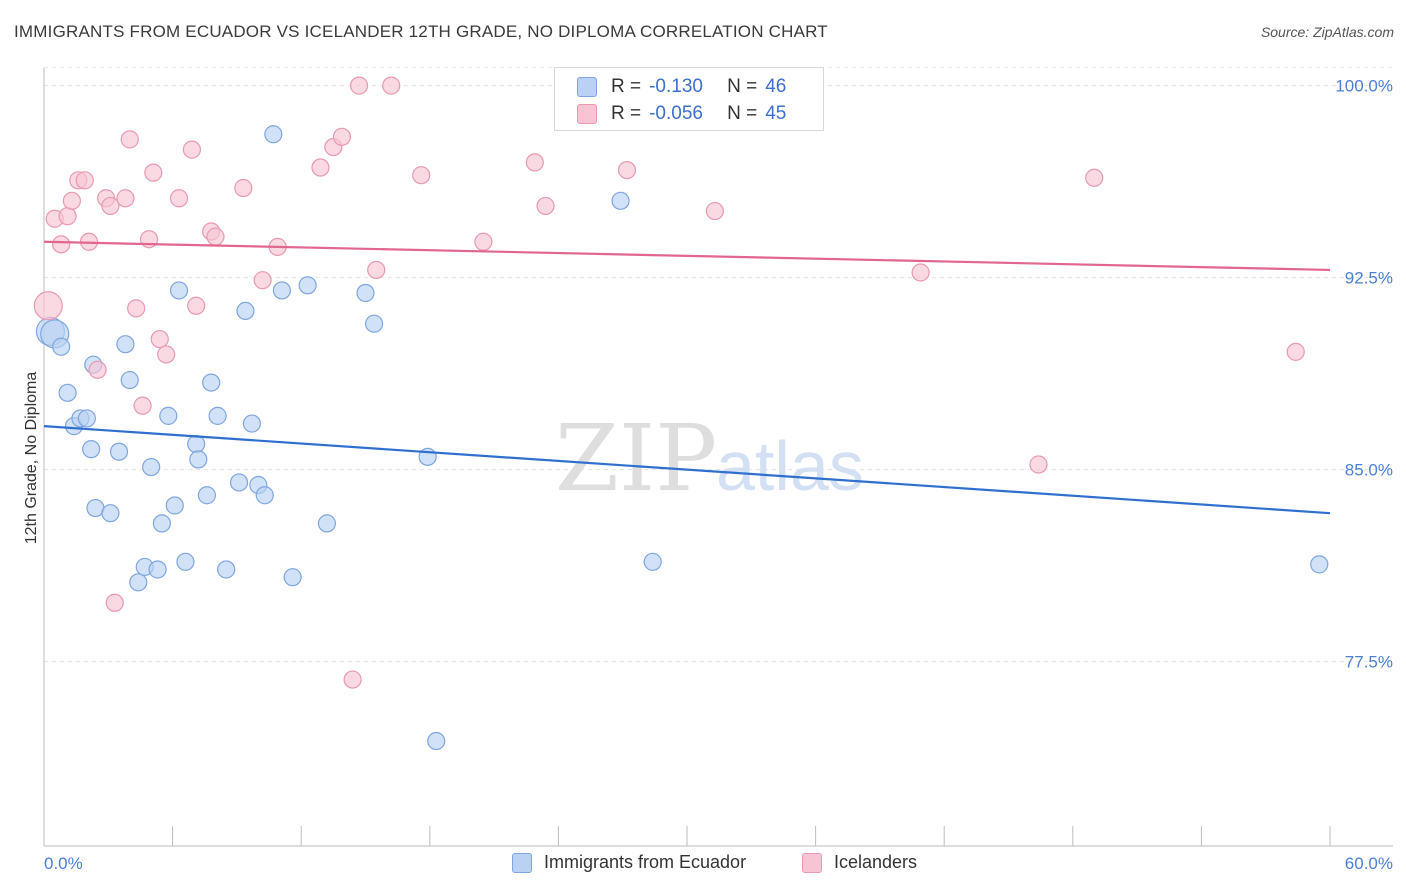 The image size is (1406, 892). Describe the element at coordinates (645, 862) in the screenshot. I see `legend-item-label: Immigrants from Ecuador` at that location.